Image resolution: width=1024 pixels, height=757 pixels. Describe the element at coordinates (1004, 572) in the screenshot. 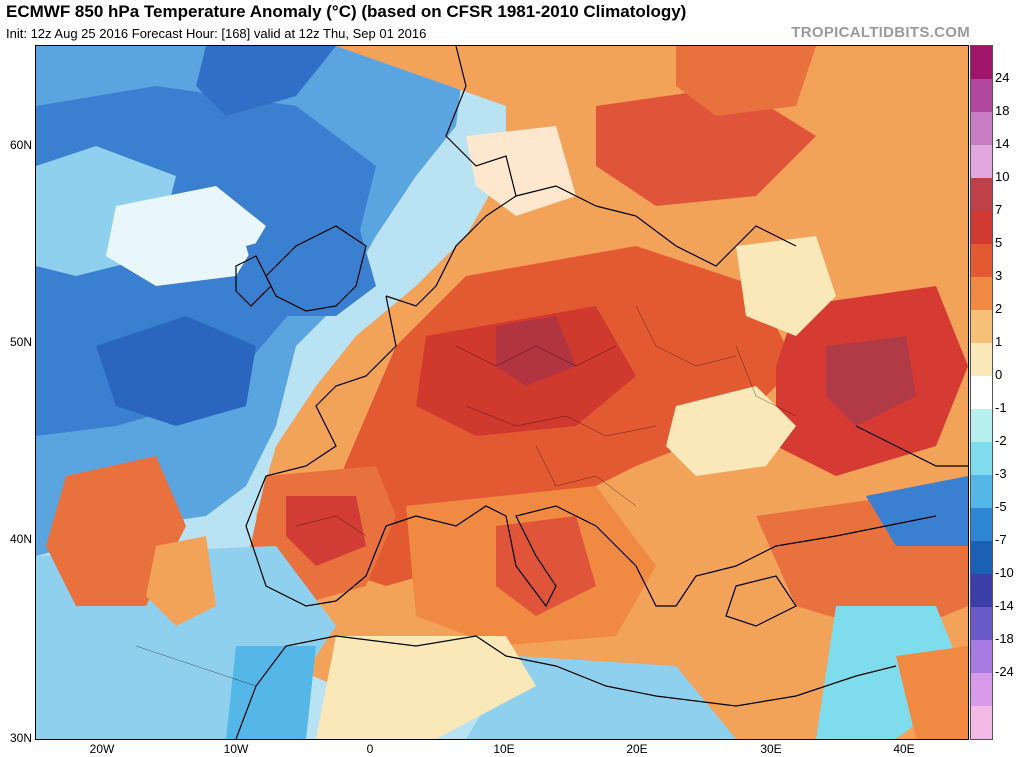

I see `colorbar-tick-label: -10` at that location.